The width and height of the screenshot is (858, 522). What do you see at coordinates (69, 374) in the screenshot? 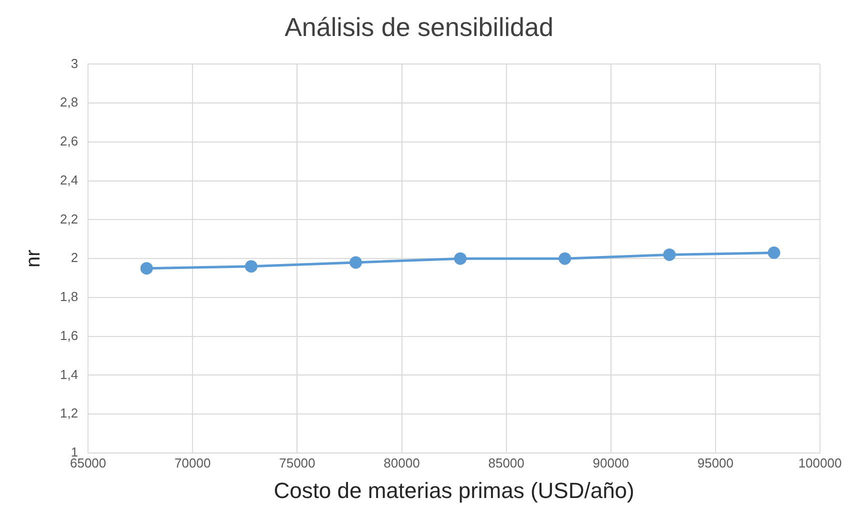
I see `y-tick-label: 1,4` at bounding box center [69, 374].